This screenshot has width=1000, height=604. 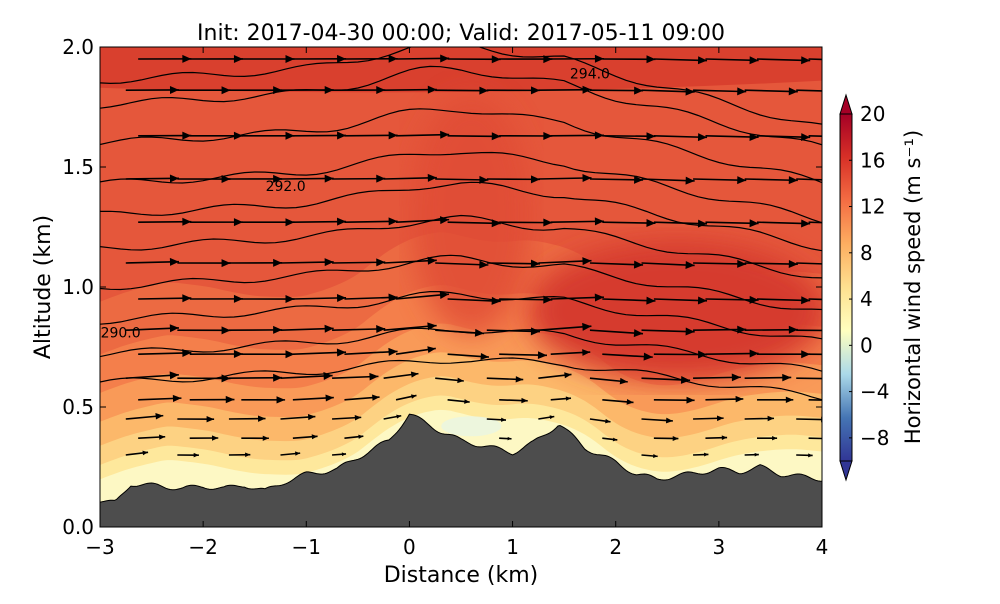 What do you see at coordinates (846, 470) in the screenshot?
I see `colorbar-extend-min` at bounding box center [846, 470].